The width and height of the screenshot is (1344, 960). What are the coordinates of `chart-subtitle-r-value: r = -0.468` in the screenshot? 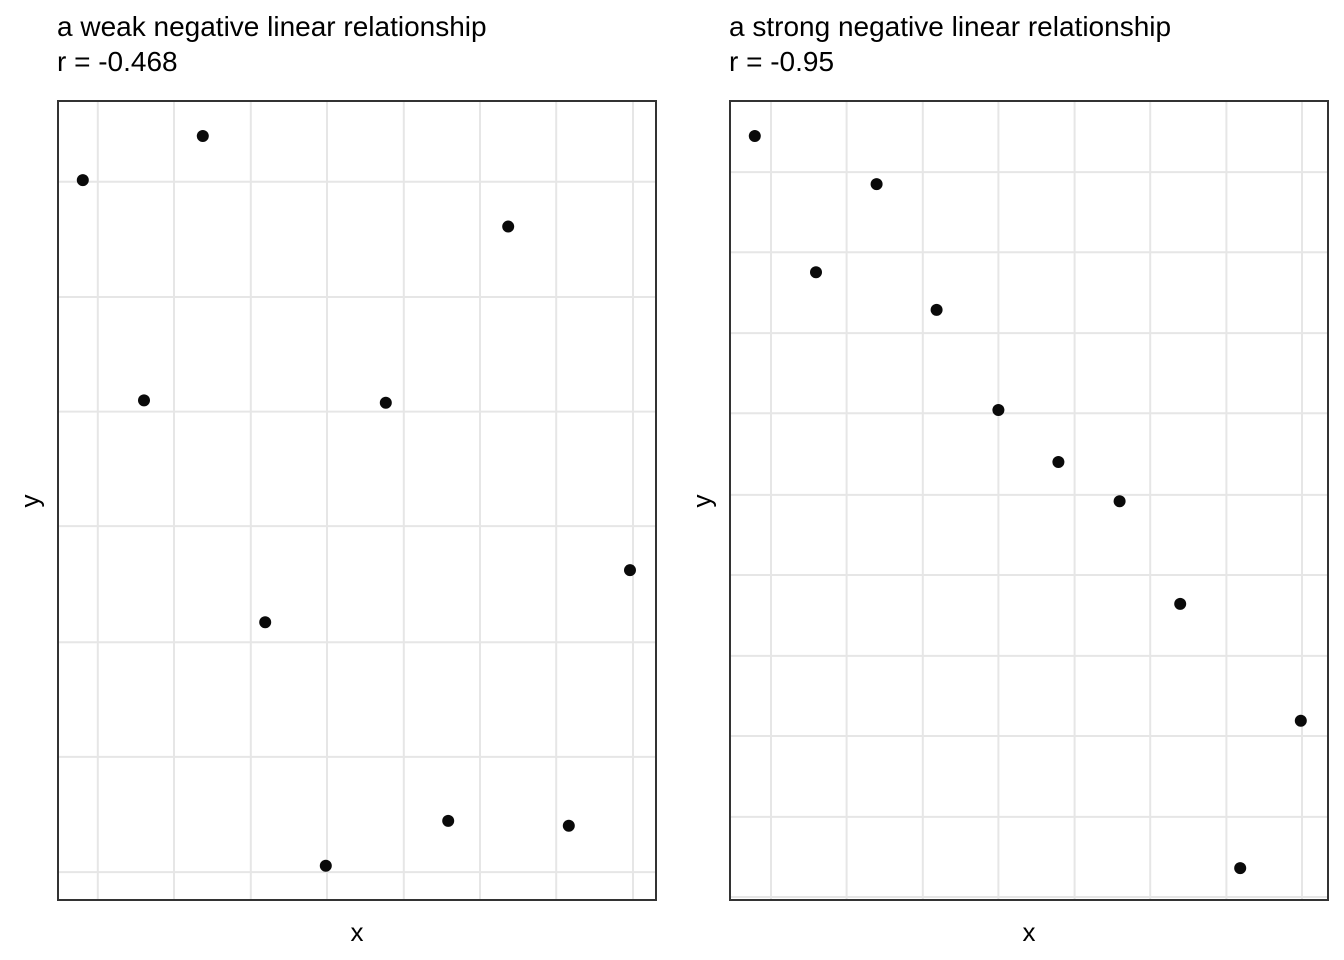 It's located at (117, 61).